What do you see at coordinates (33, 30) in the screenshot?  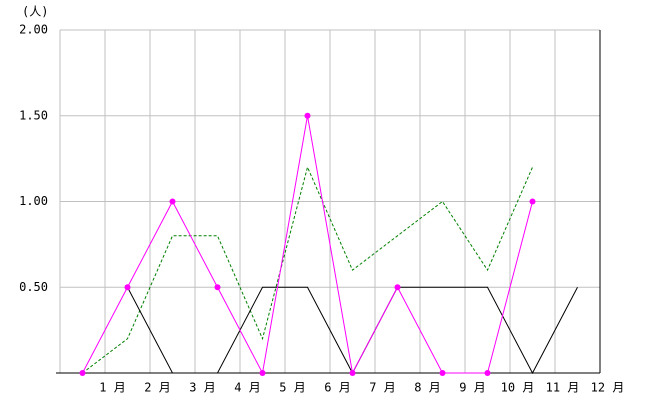 I see `y-tick-label: 2.00` at bounding box center [33, 30].